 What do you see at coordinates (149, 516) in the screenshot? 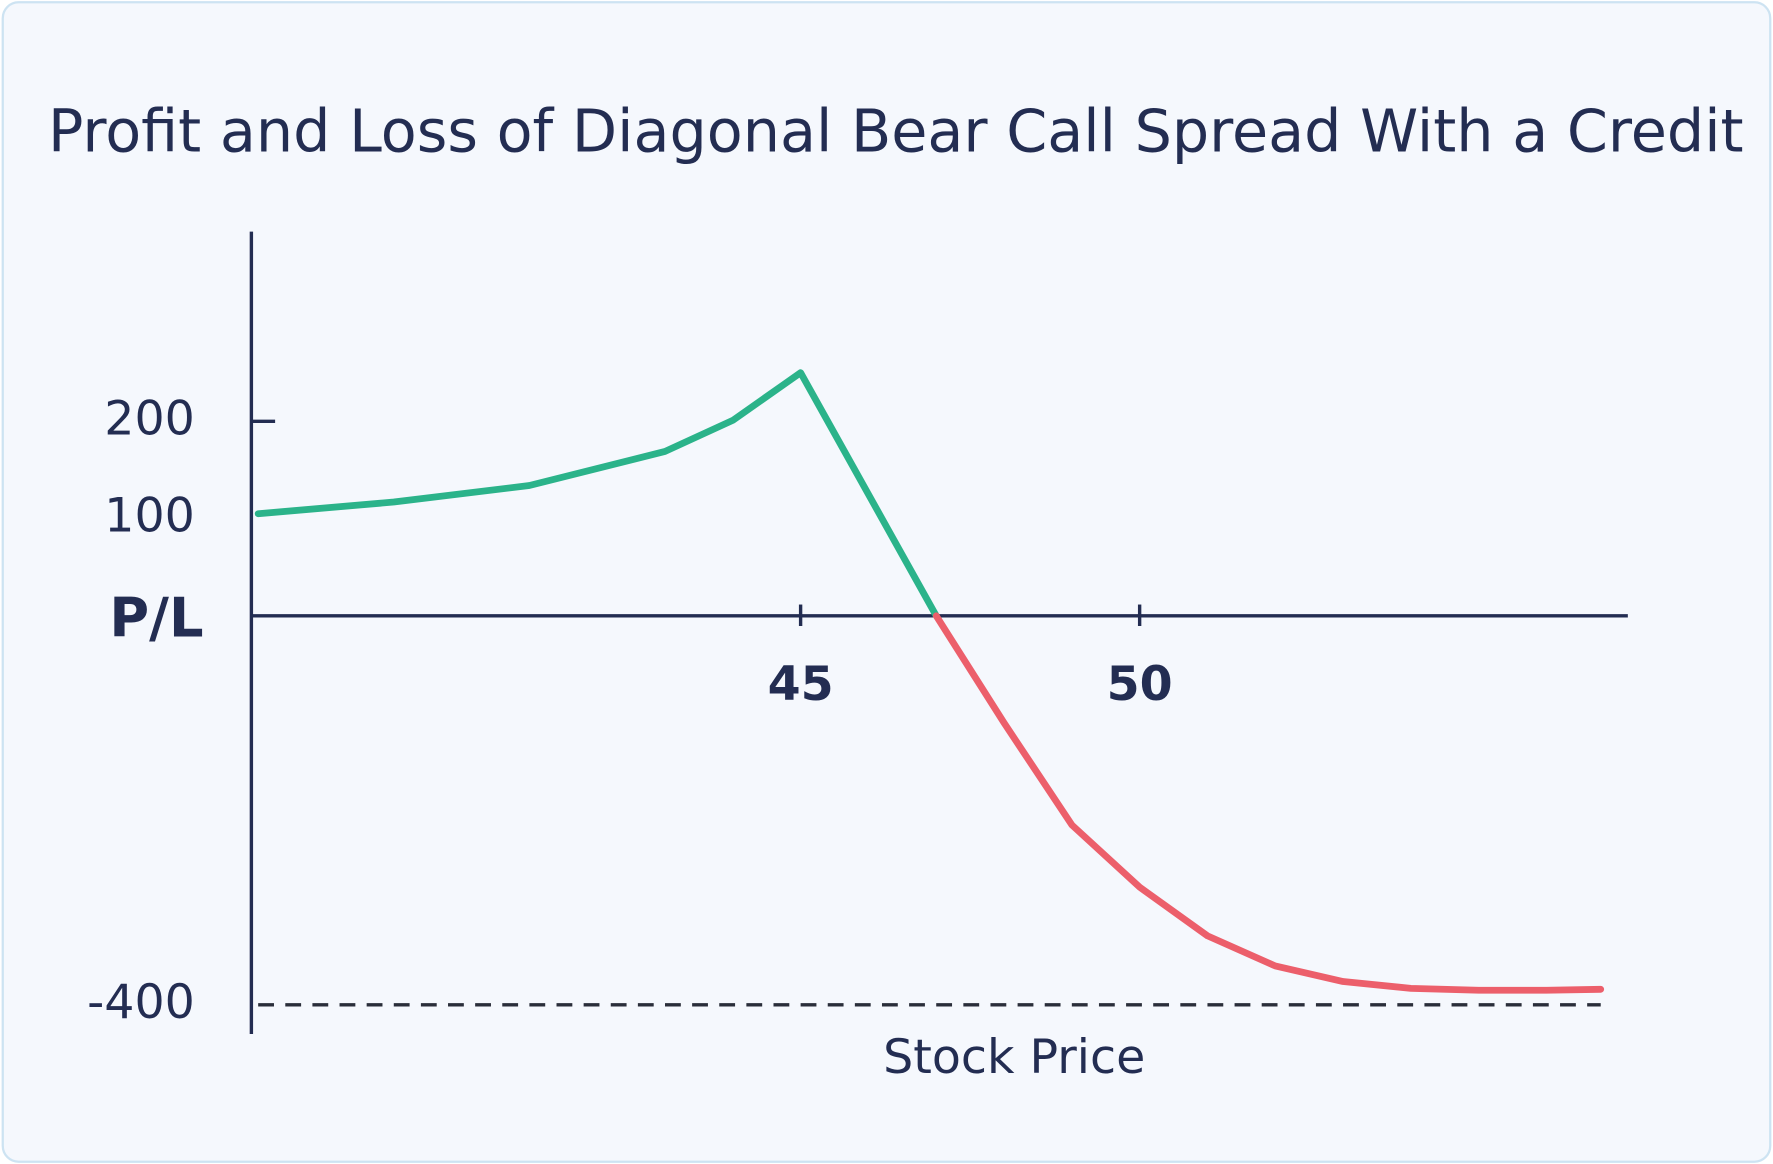
I see `y-tick-label: 100` at bounding box center [149, 516].